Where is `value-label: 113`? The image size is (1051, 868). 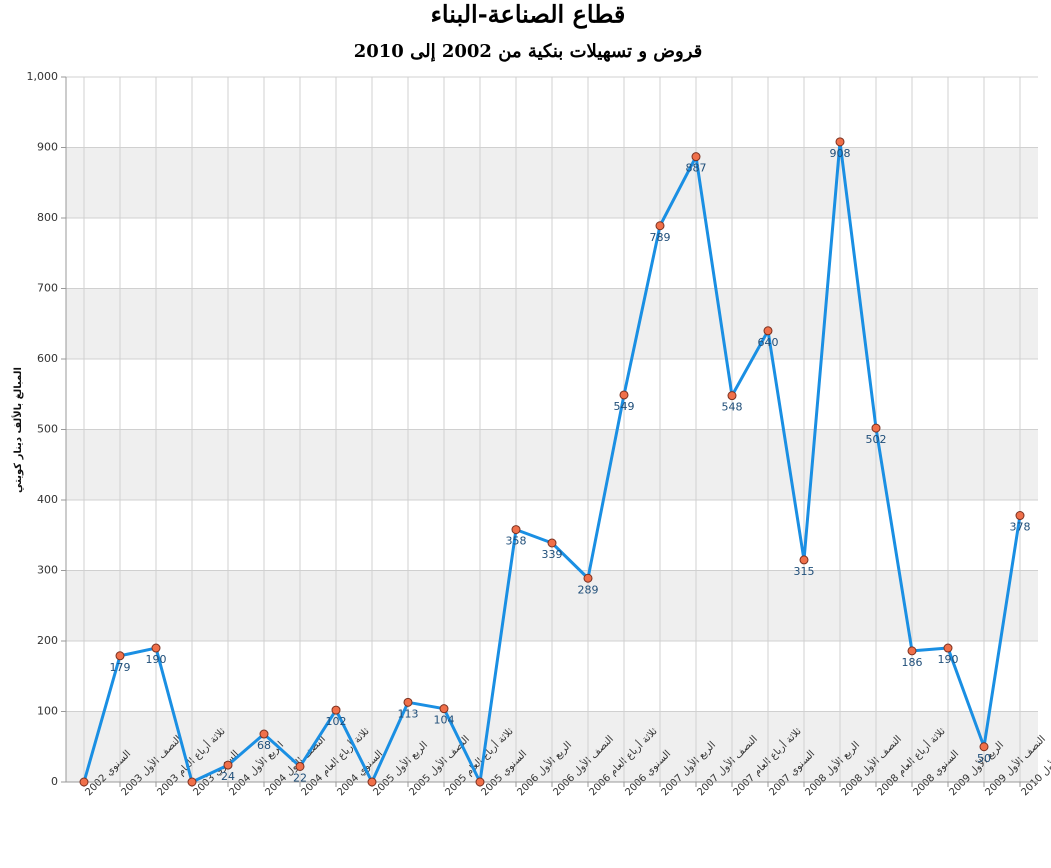
value-label: 113 is located at coordinates (408, 713).